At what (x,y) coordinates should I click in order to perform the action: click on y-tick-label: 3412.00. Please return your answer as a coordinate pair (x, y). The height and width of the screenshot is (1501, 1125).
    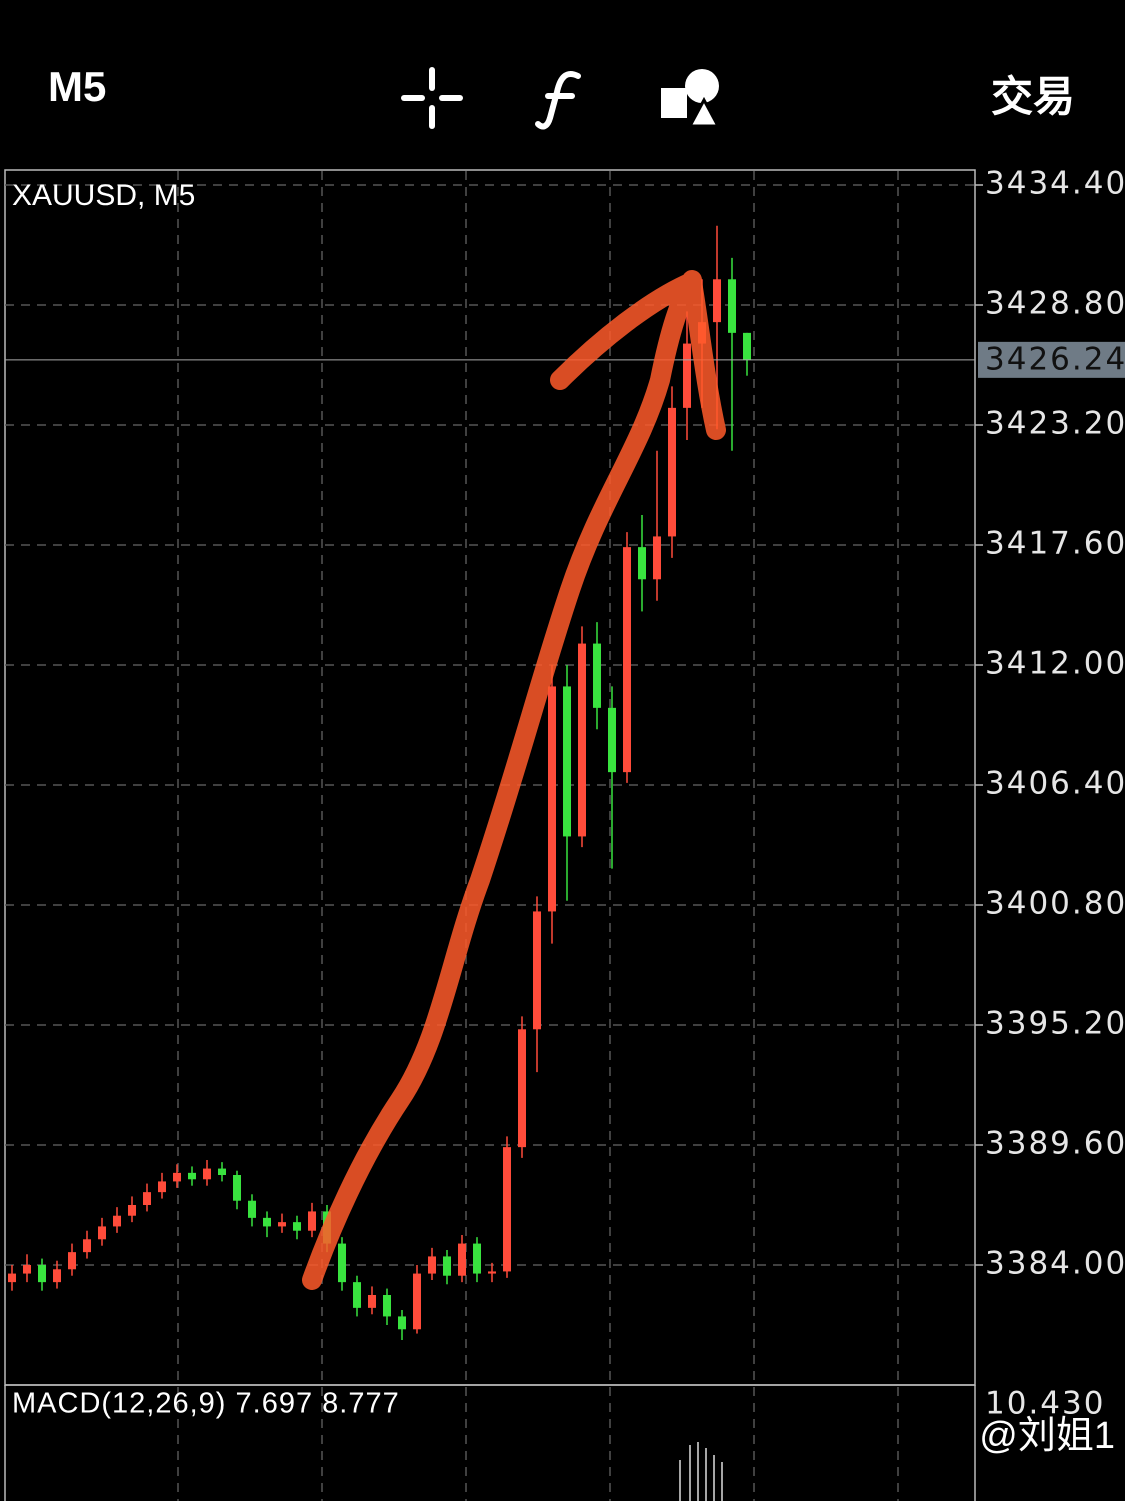
    Looking at the image, I should click on (1055, 664).